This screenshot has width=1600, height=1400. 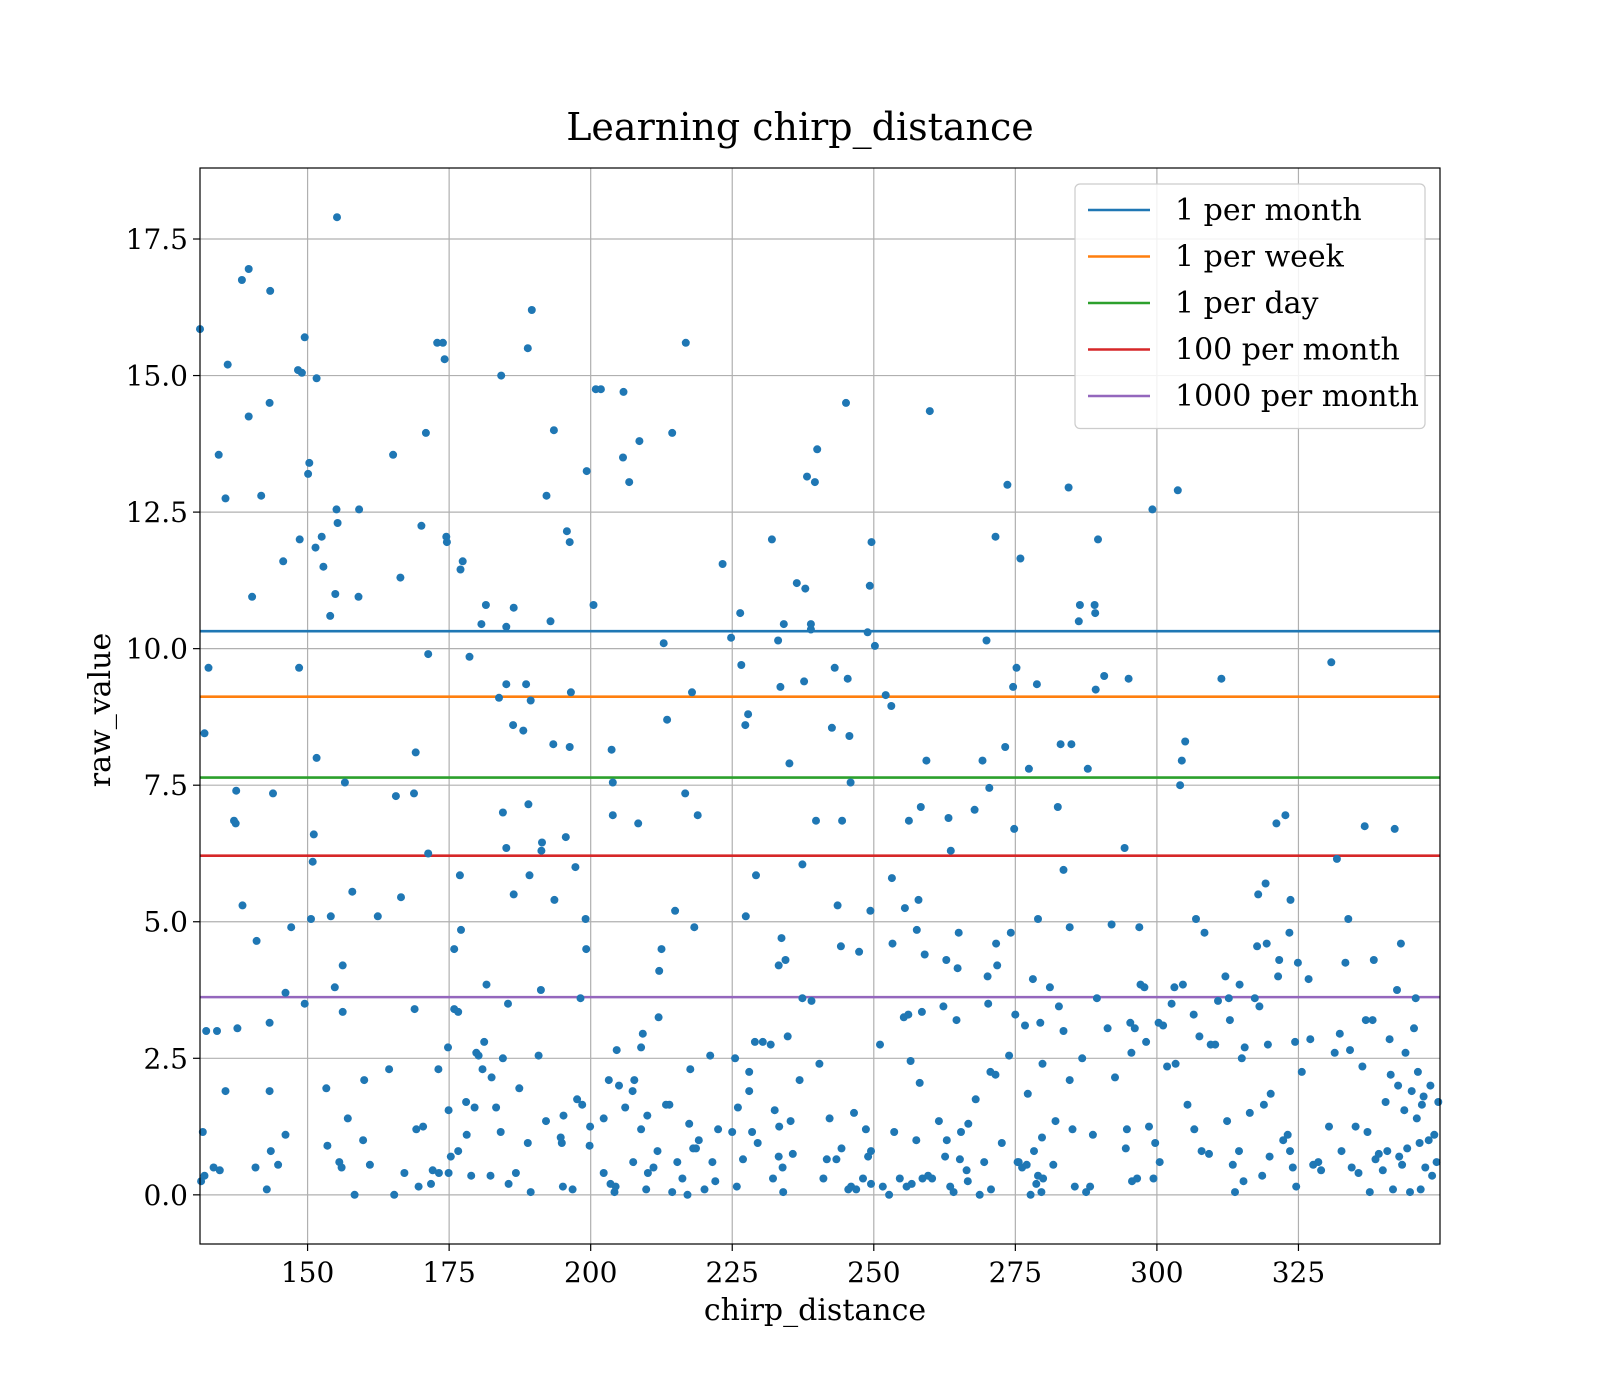 I want to click on x-tick-label: 225, so click(x=732, y=1272).